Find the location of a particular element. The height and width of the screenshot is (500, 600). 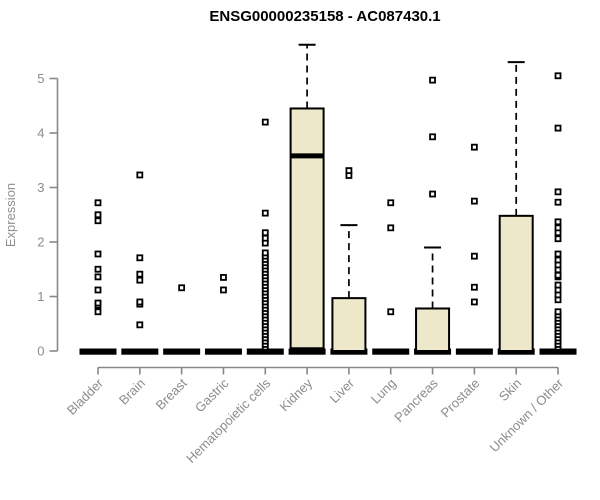

zero-bar-gastric is located at coordinates (223, 351).